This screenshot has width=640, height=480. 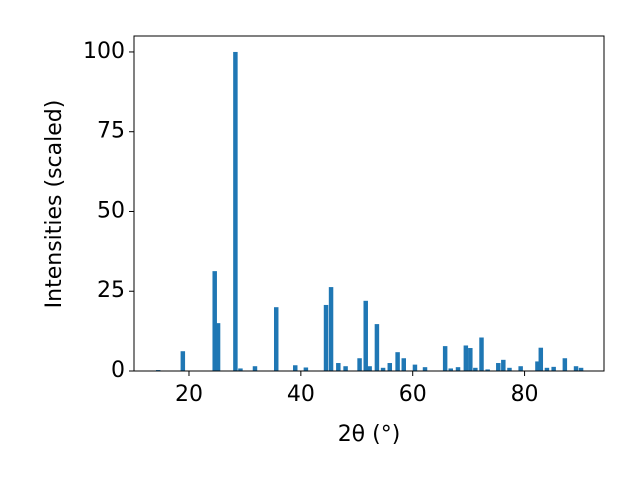 I want to click on y-tick-label: 100, so click(x=104, y=51).